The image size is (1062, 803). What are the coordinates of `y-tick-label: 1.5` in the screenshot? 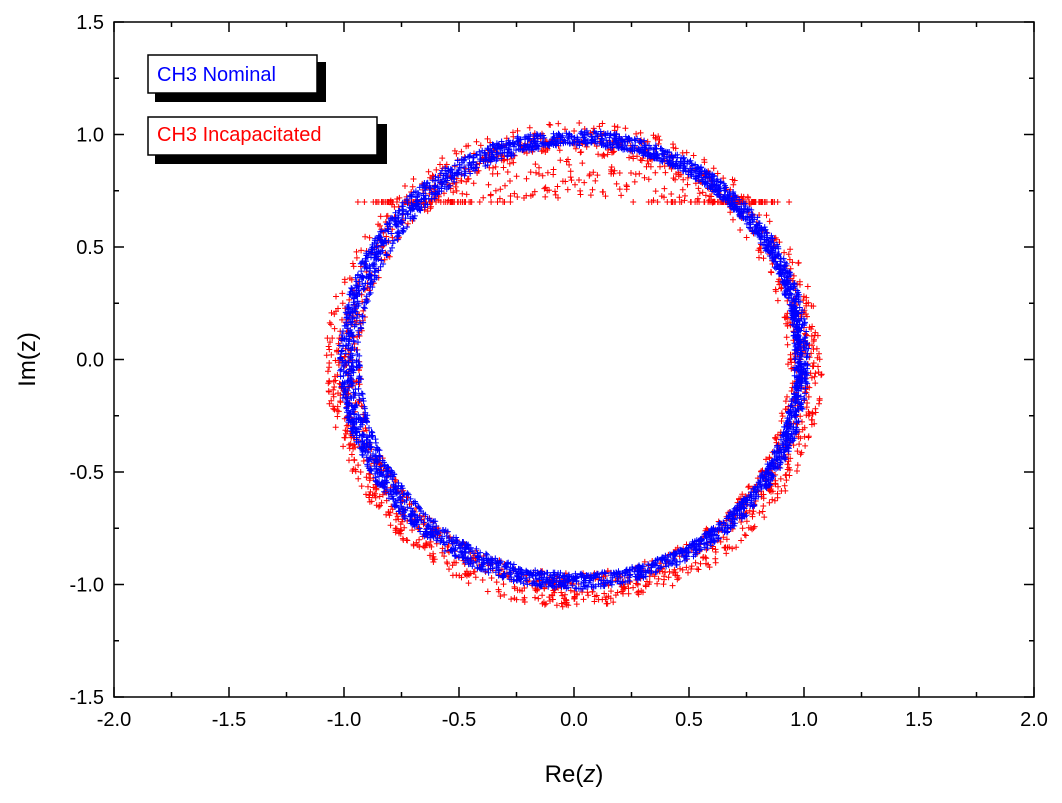 It's located at (90, 23).